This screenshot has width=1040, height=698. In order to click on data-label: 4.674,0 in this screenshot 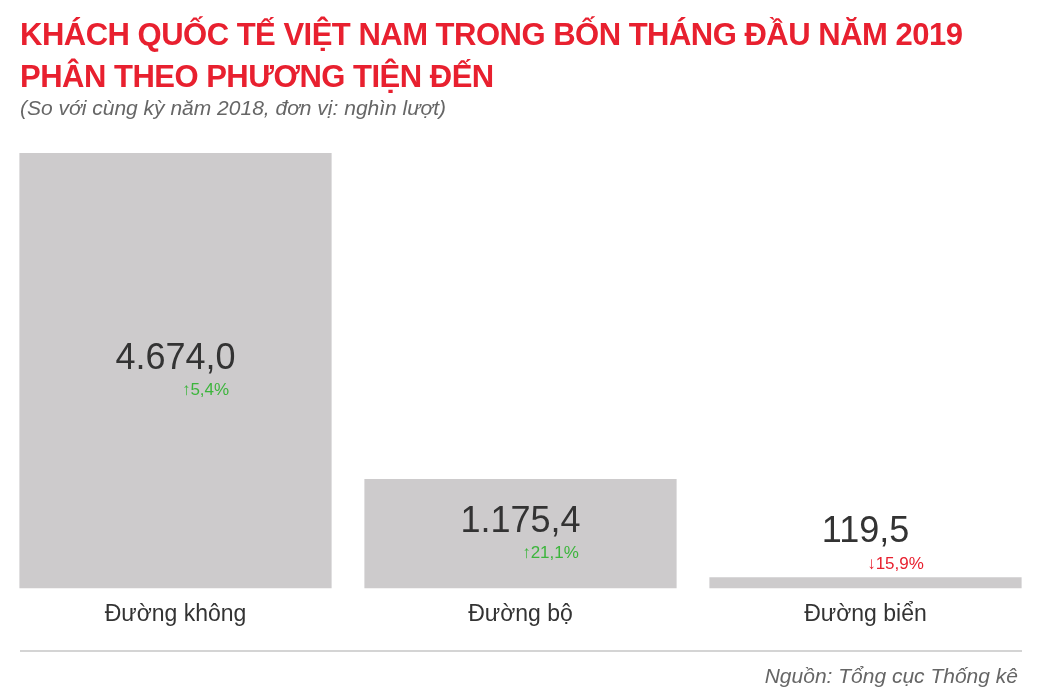, I will do `click(175, 356)`.